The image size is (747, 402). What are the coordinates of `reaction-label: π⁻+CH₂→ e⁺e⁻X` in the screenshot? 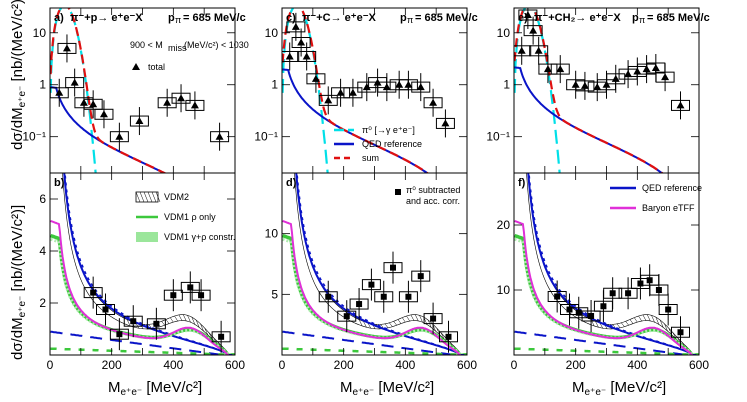 It's located at (577, 18).